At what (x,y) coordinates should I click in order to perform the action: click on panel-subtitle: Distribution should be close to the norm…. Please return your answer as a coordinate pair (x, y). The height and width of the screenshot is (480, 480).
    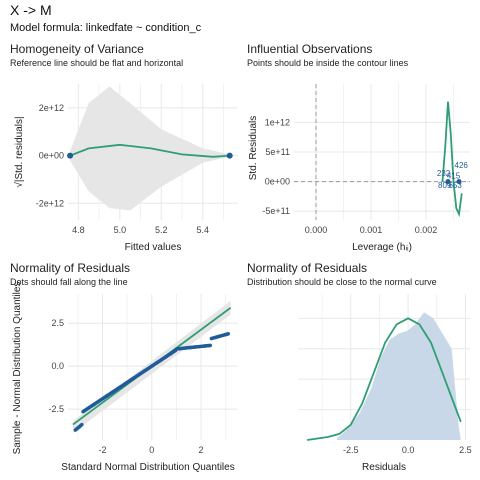
    Looking at the image, I should click on (342, 282).